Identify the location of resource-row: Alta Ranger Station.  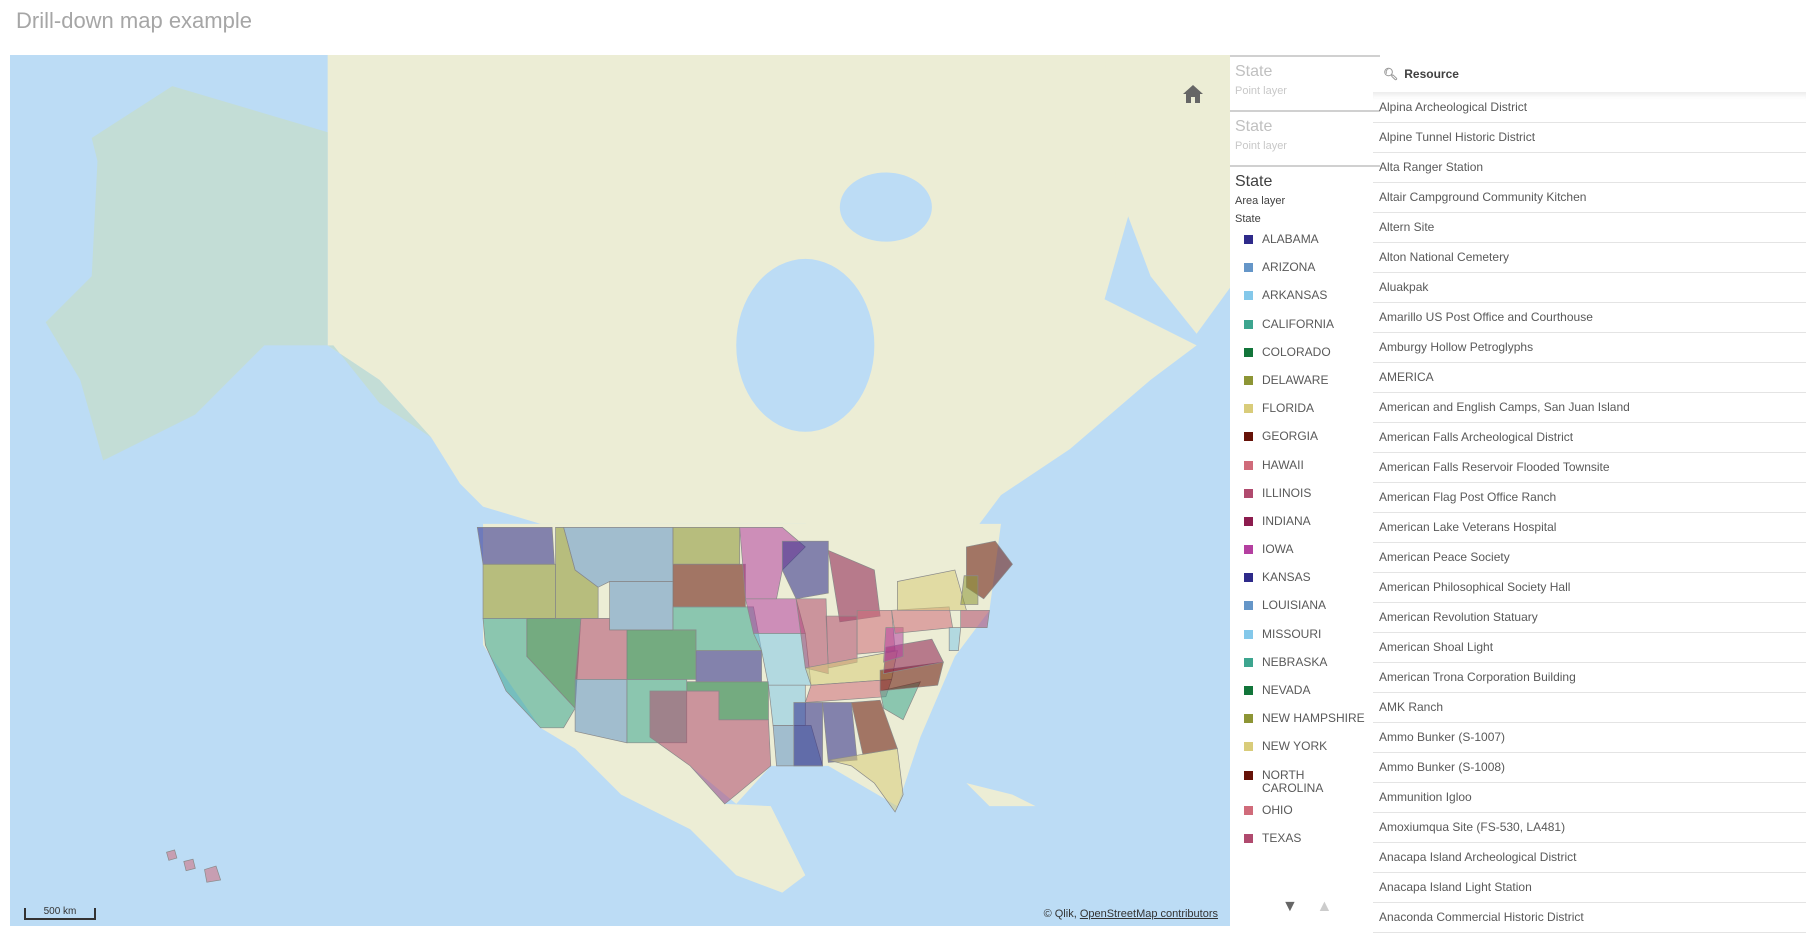
(1589, 168).